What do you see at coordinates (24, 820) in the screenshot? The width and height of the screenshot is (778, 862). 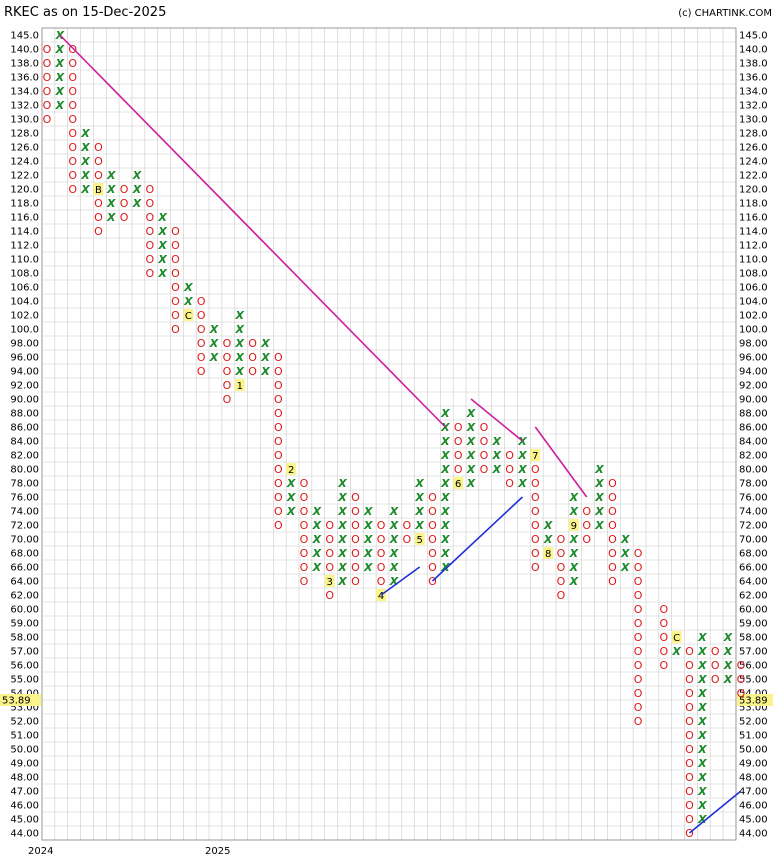 I see `y-tick-label: 45.00` at bounding box center [24, 820].